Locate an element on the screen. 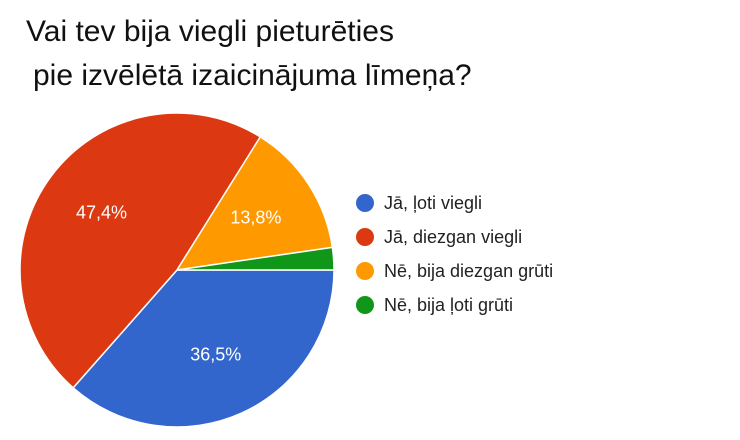 The width and height of the screenshot is (740, 440). legend-item-ja-loti-viegli: Jā, ļoti viegli is located at coordinates (454, 203).